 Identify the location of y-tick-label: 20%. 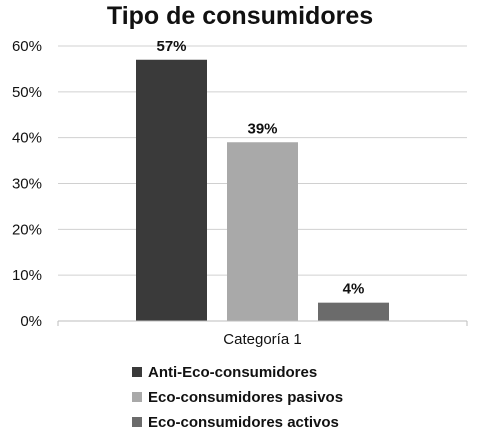
(27, 229).